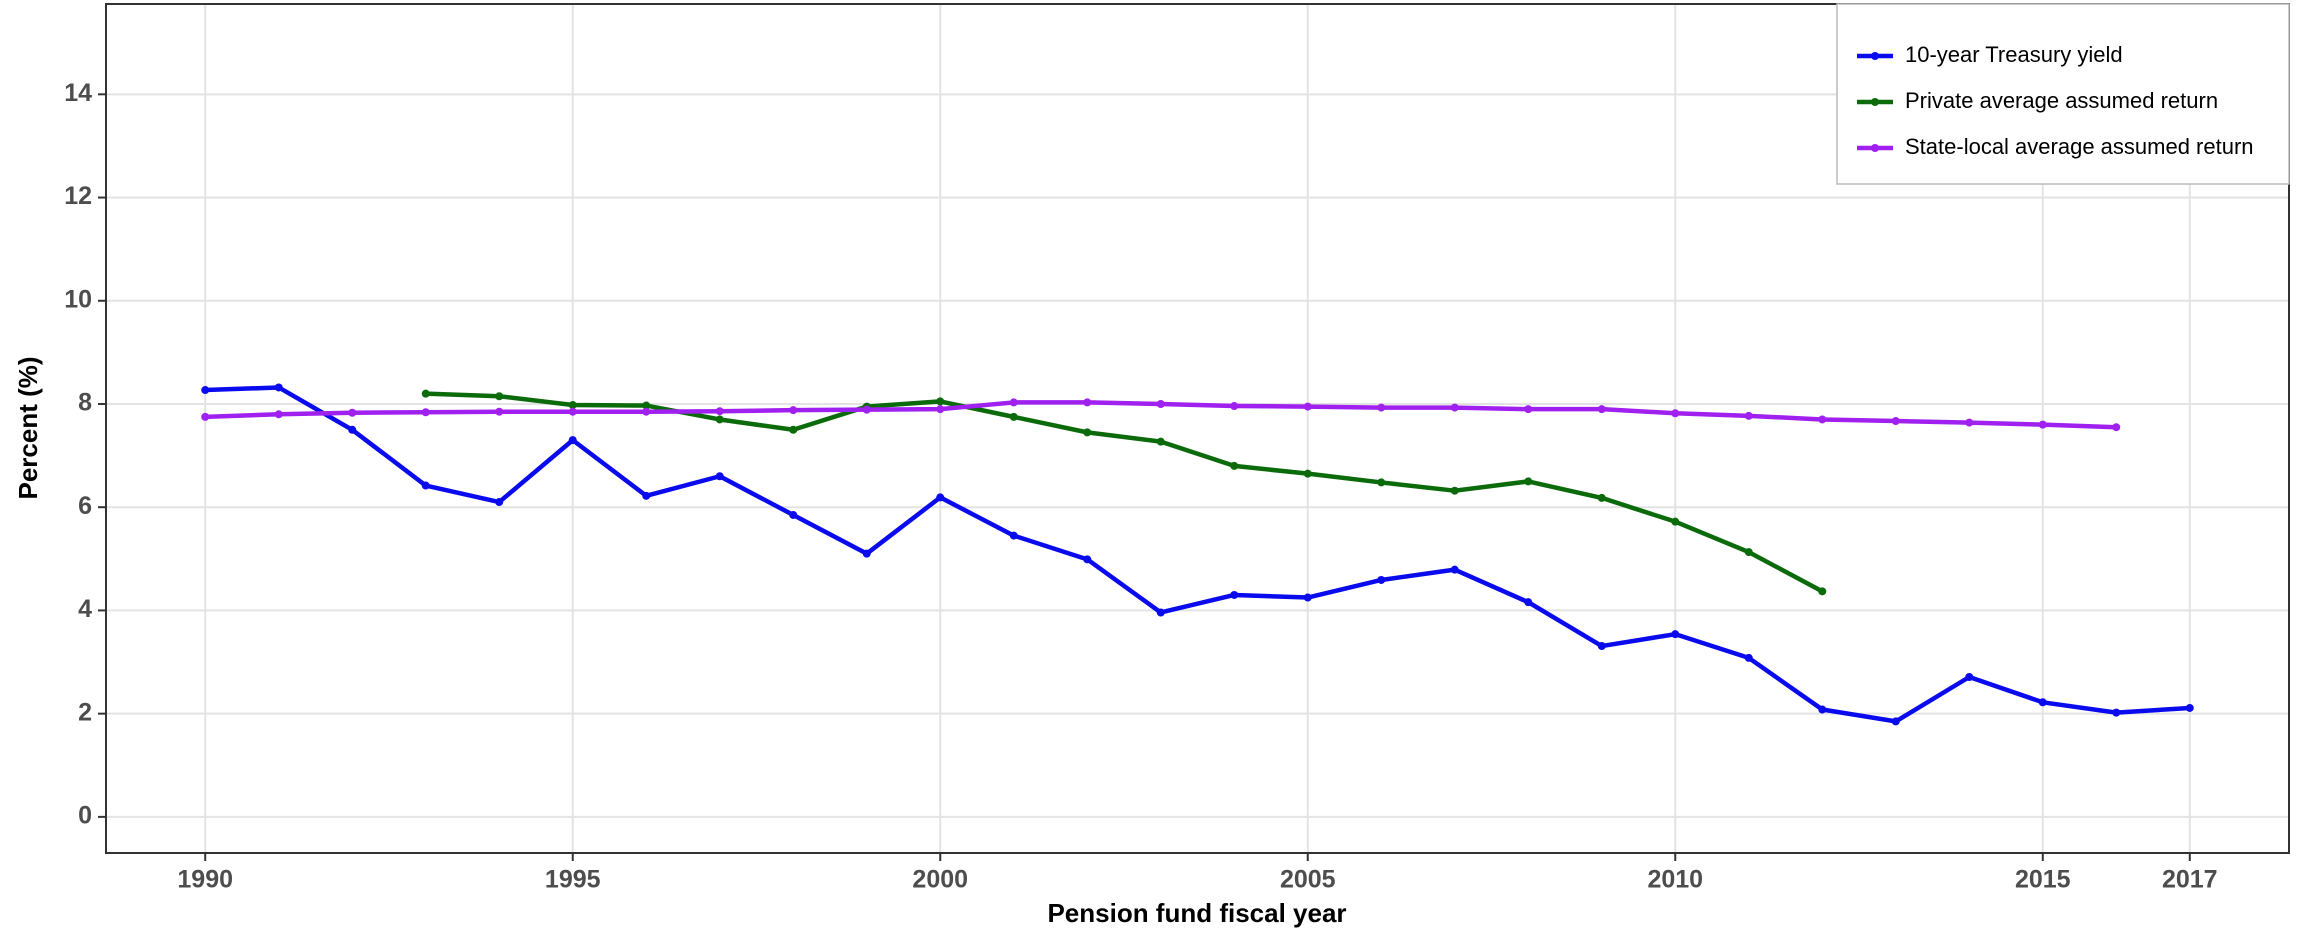 The image size is (2305, 930). What do you see at coordinates (2190, 880) in the screenshot?
I see `x-tick-label: 2017` at bounding box center [2190, 880].